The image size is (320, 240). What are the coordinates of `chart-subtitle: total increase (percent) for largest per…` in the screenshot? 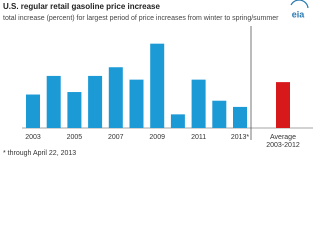 It's located at (141, 18).